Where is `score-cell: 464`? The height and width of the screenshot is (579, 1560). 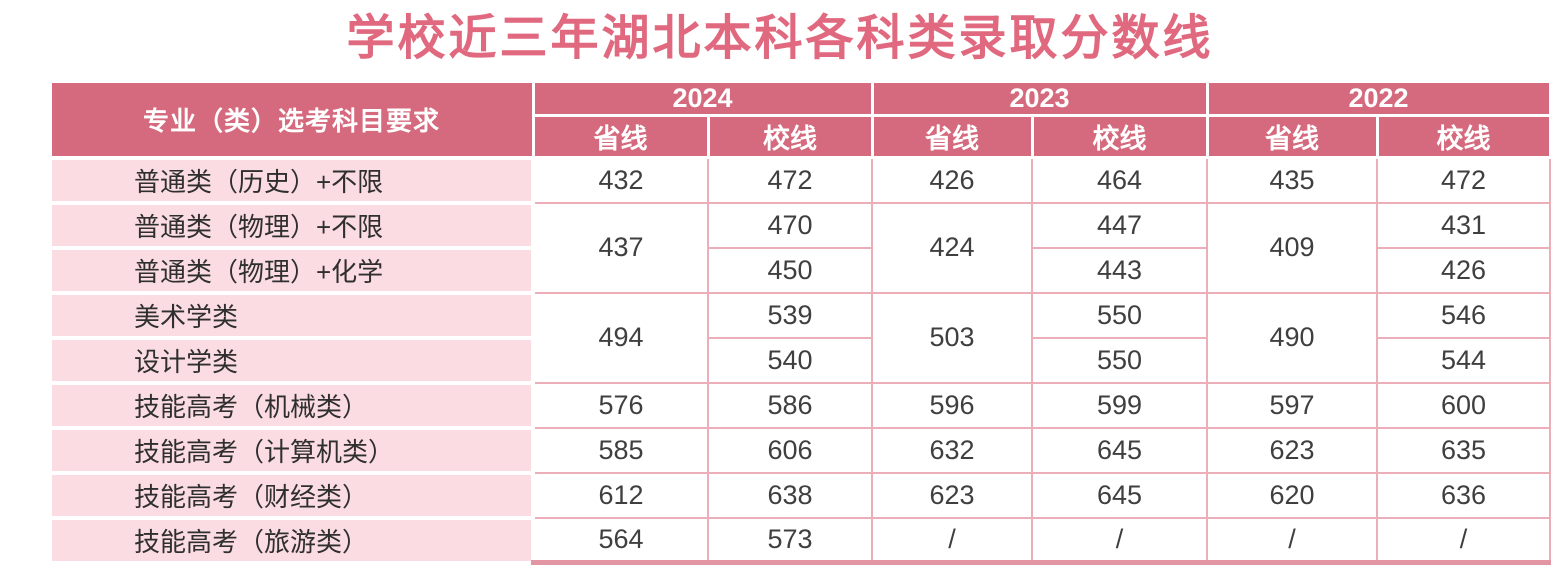
score-cell: 464 is located at coordinates (1120, 180).